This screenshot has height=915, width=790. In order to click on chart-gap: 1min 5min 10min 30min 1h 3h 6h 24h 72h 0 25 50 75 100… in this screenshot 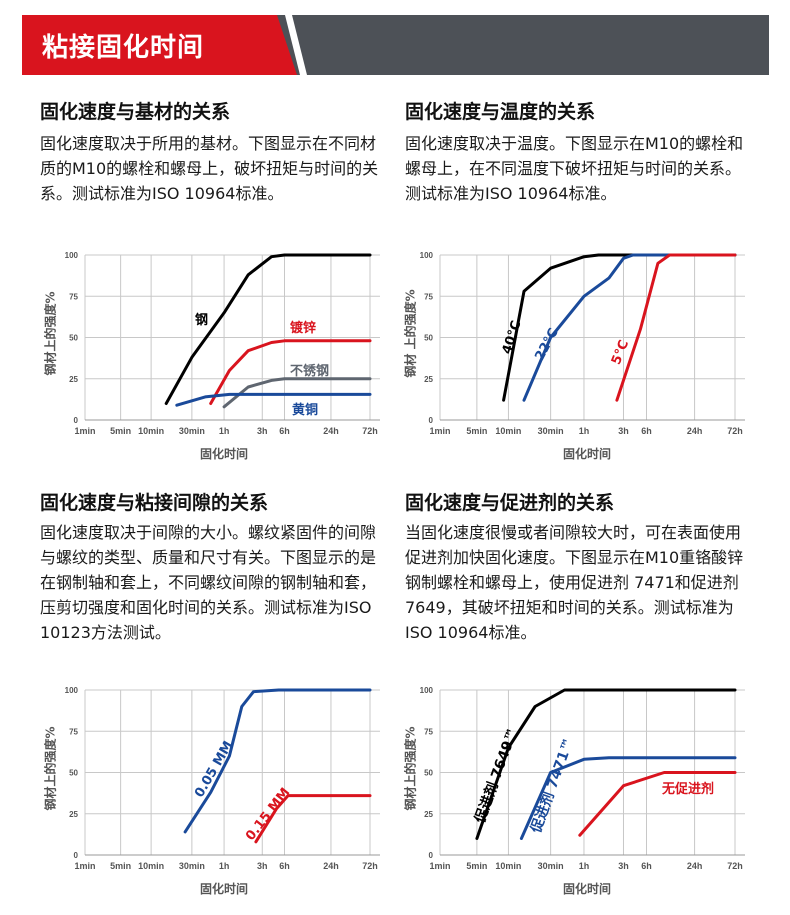, I will do `click(220, 790)`.